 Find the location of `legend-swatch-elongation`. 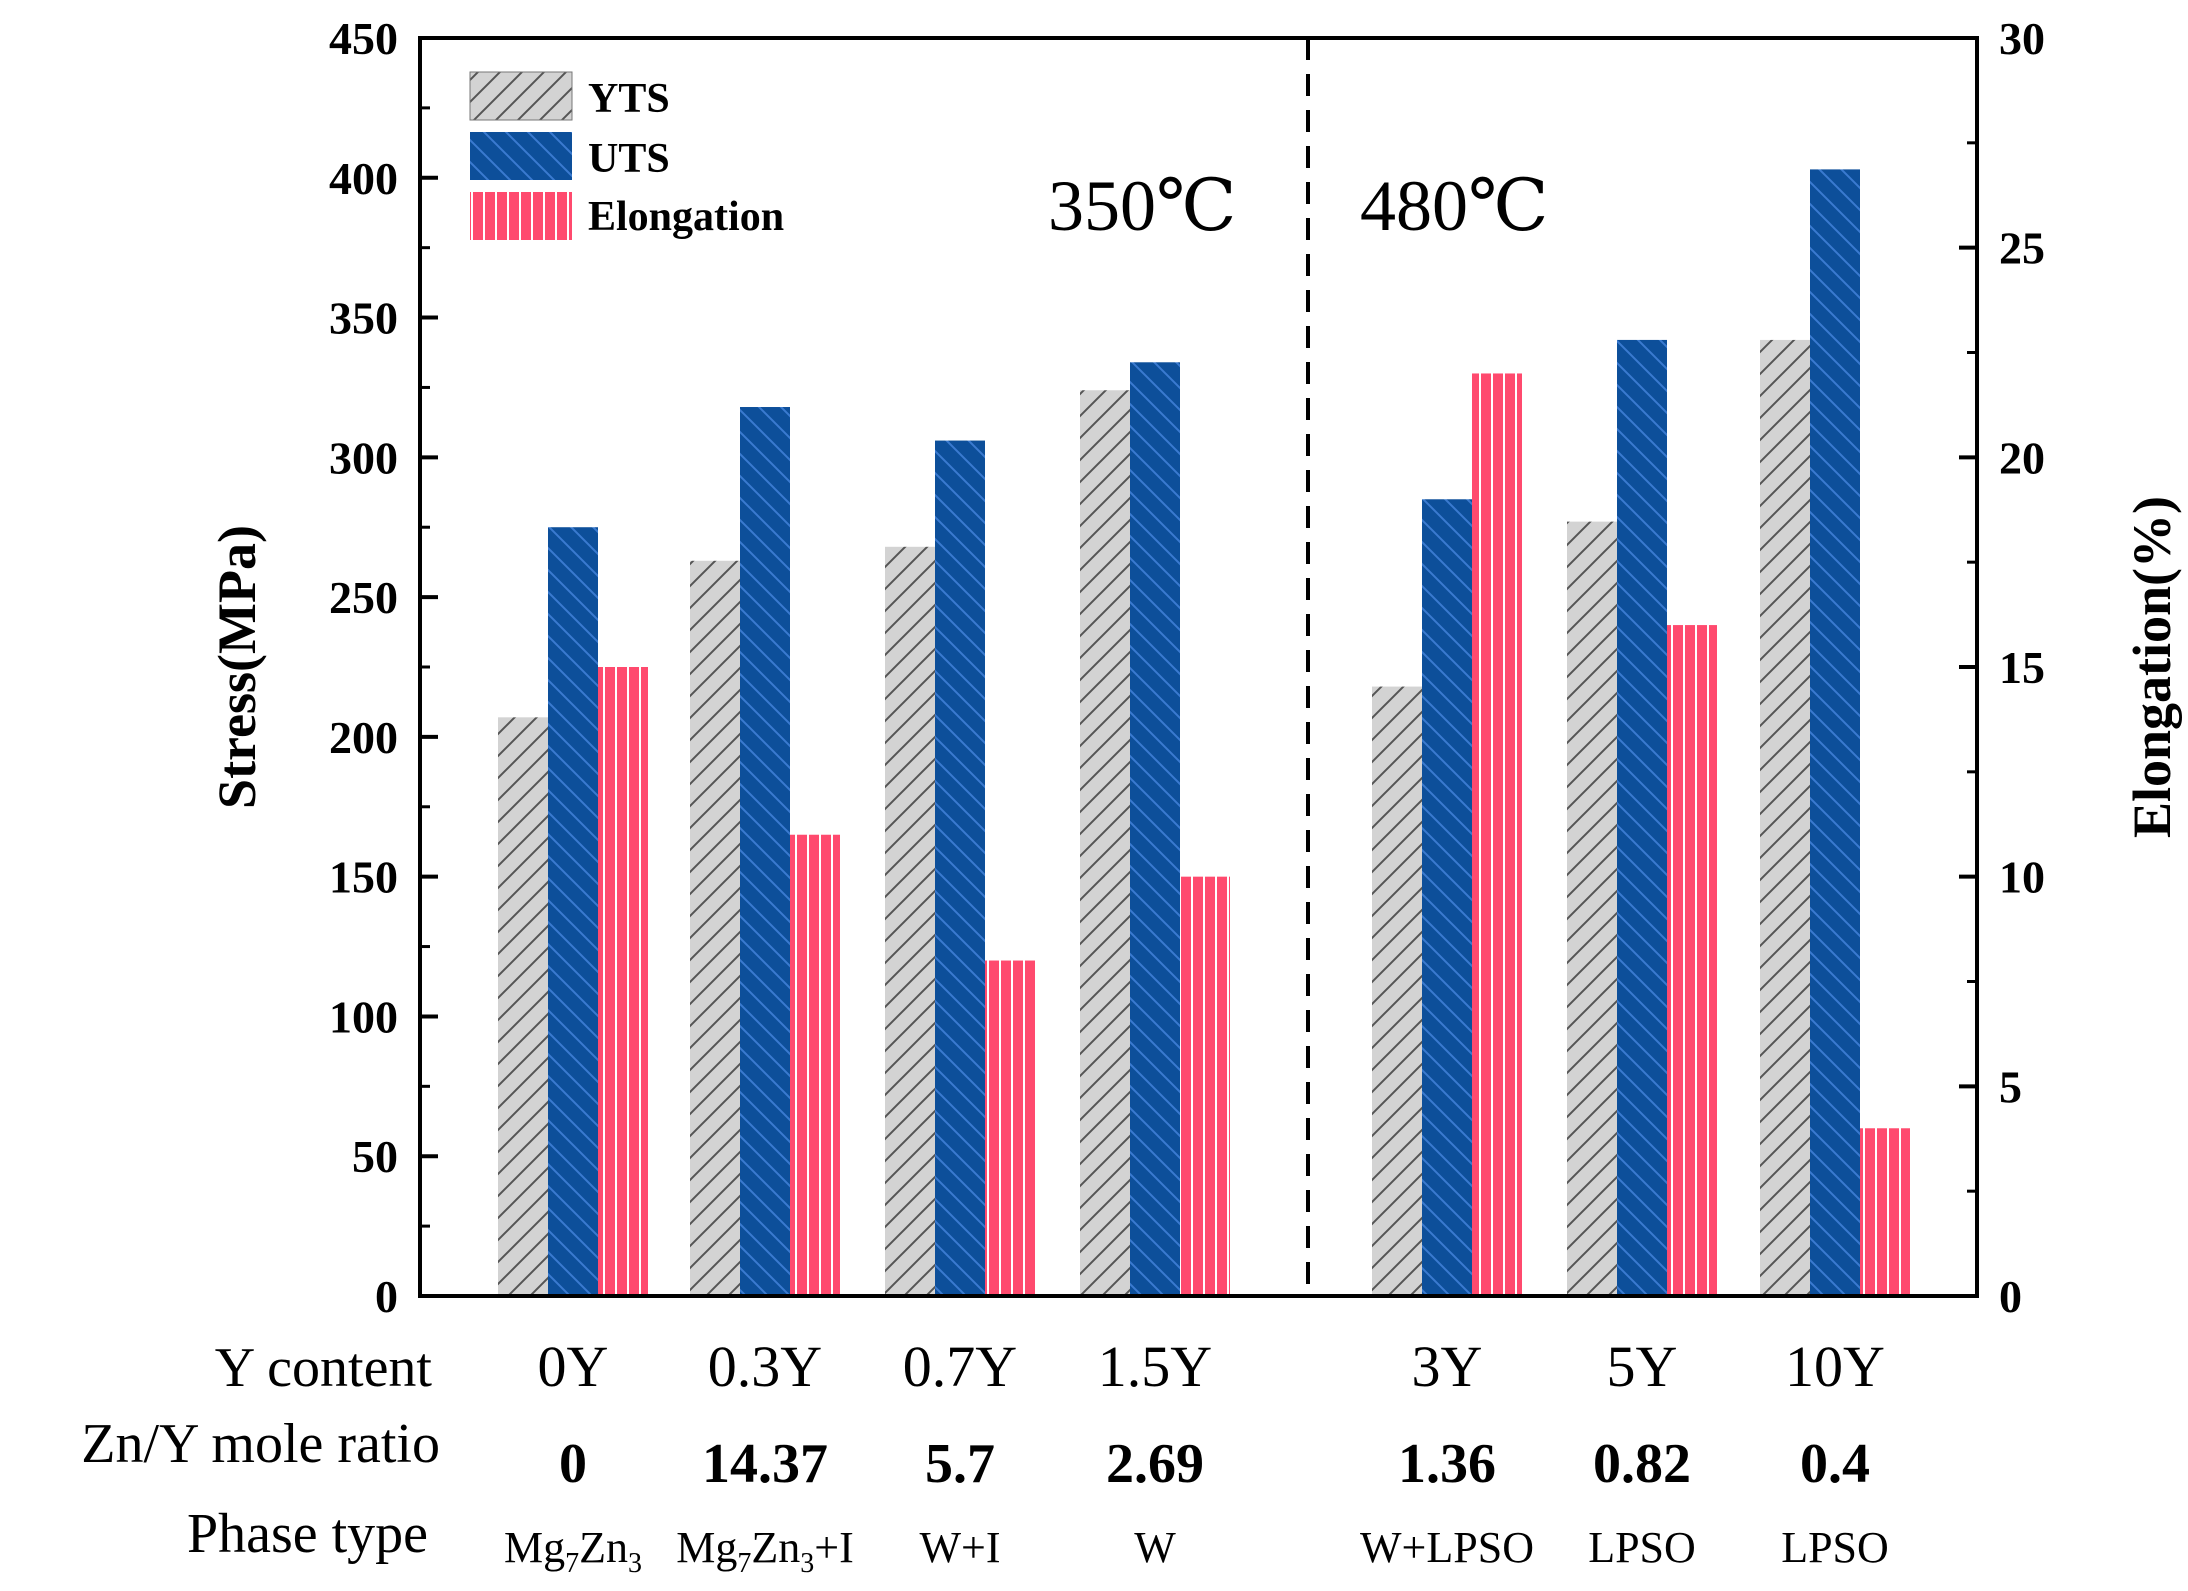

legend-swatch-elongation is located at coordinates (521, 216).